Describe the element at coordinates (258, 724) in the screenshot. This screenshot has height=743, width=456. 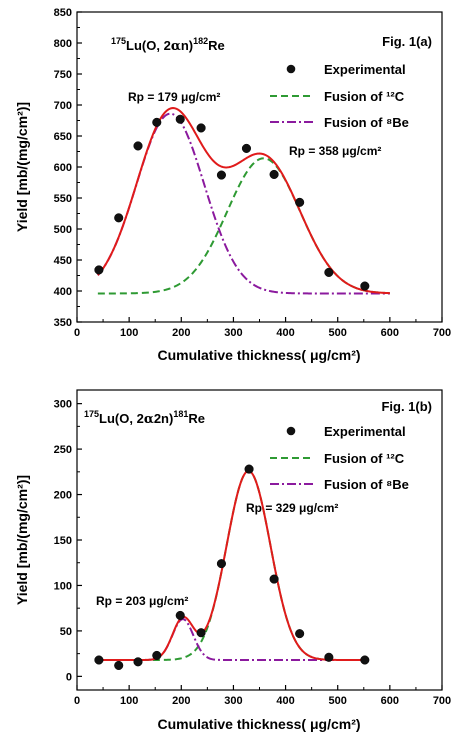
I see `x-axis-title-b: Cumulative thickness( μg/cm²)` at that location.